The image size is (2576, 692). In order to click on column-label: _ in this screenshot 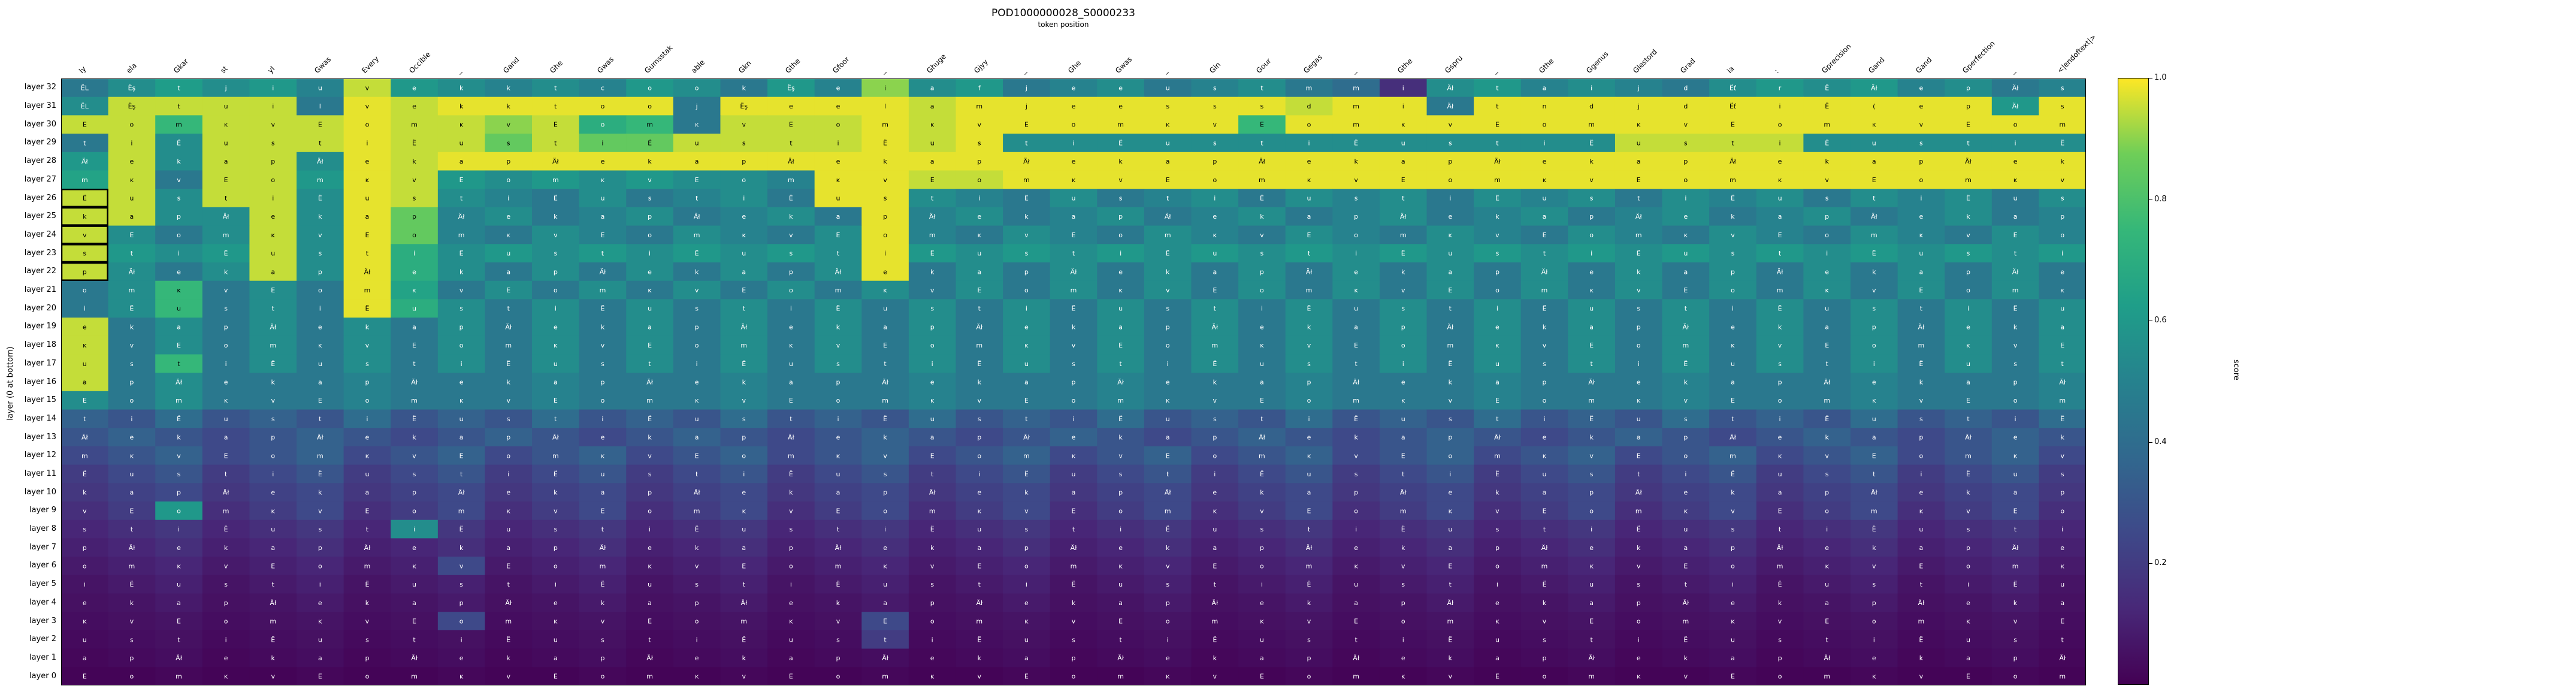, I will do `click(1164, 70)`.